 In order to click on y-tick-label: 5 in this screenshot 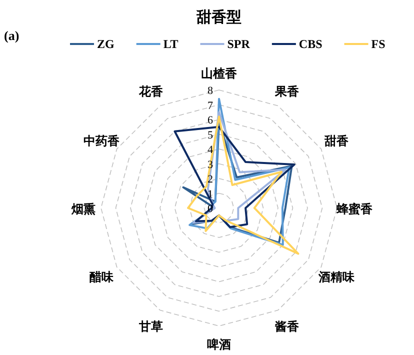, I will do `click(210, 135)`.